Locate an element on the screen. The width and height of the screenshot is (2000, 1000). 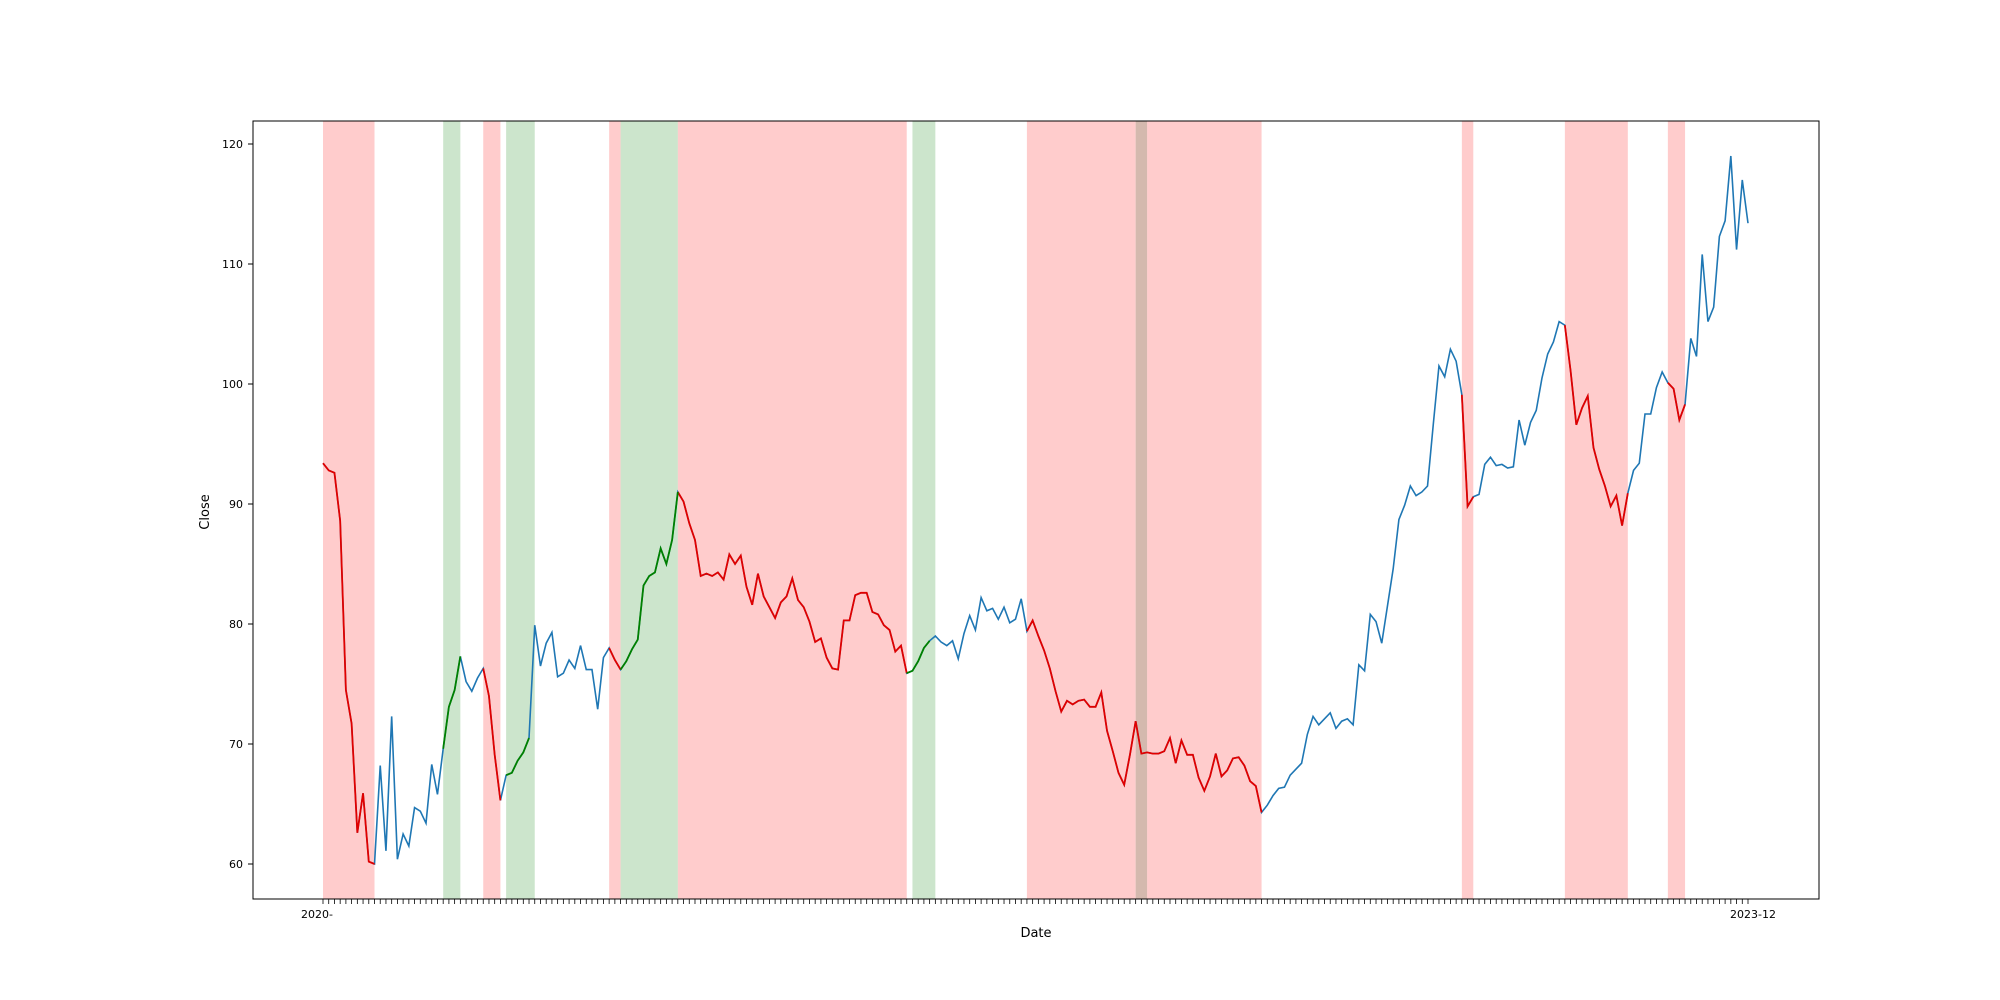
x-tick-label-first: 2020- is located at coordinates (317, 914).